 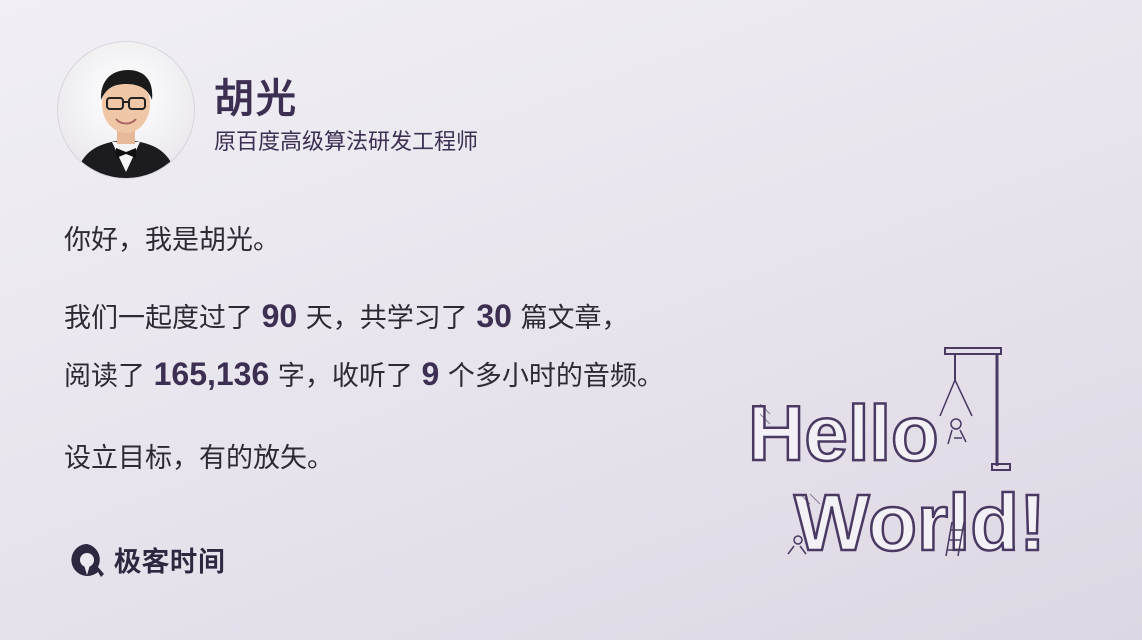 I want to click on closing-text: 设立目标，有的放矢。, so click(x=199, y=455).